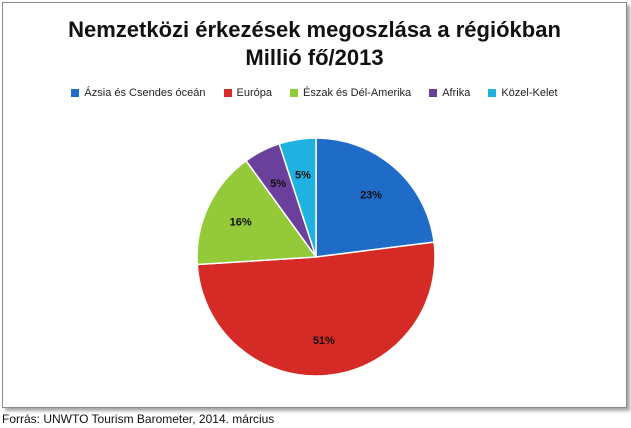 The height and width of the screenshot is (428, 631). Describe the element at coordinates (492, 93) in the screenshot. I see `legend-swatch-middle-east` at that location.